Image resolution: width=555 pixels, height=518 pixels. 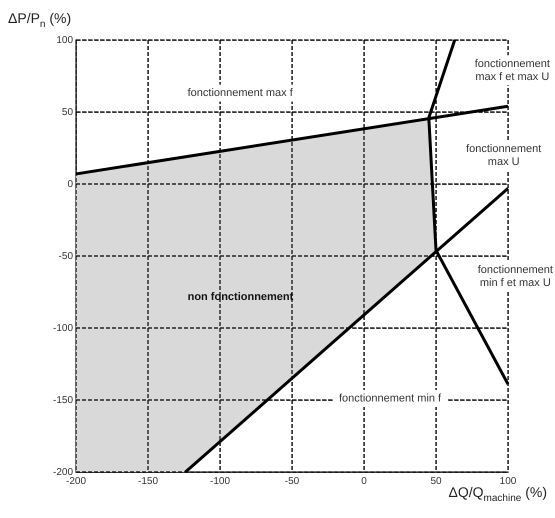 I want to click on annotation: fonctionnement min f, so click(x=390, y=398).